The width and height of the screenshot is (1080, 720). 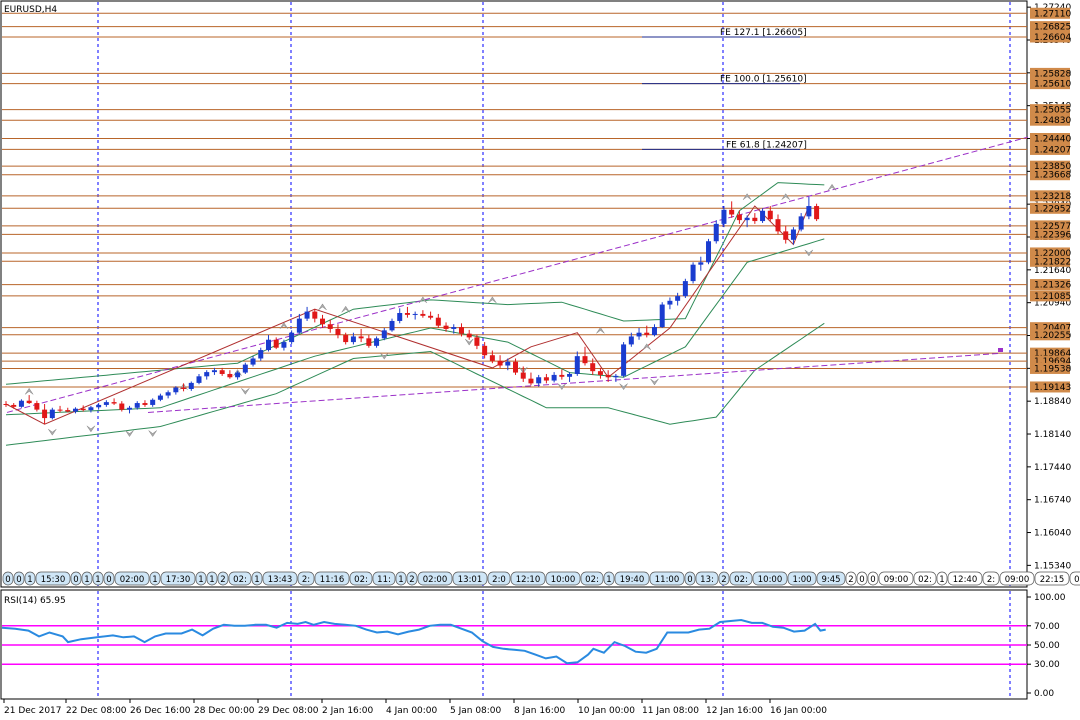 I want to click on price-tick-label: 1.15340, so click(x=1052, y=566).